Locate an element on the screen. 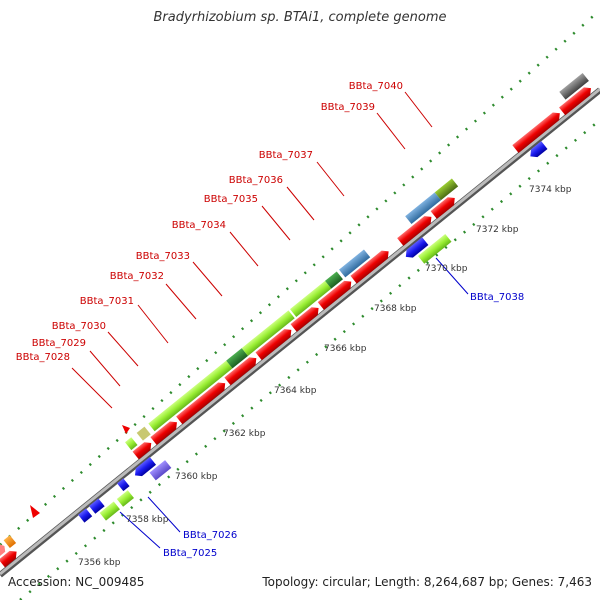  cds-forward-olive is located at coordinates (446, 189).